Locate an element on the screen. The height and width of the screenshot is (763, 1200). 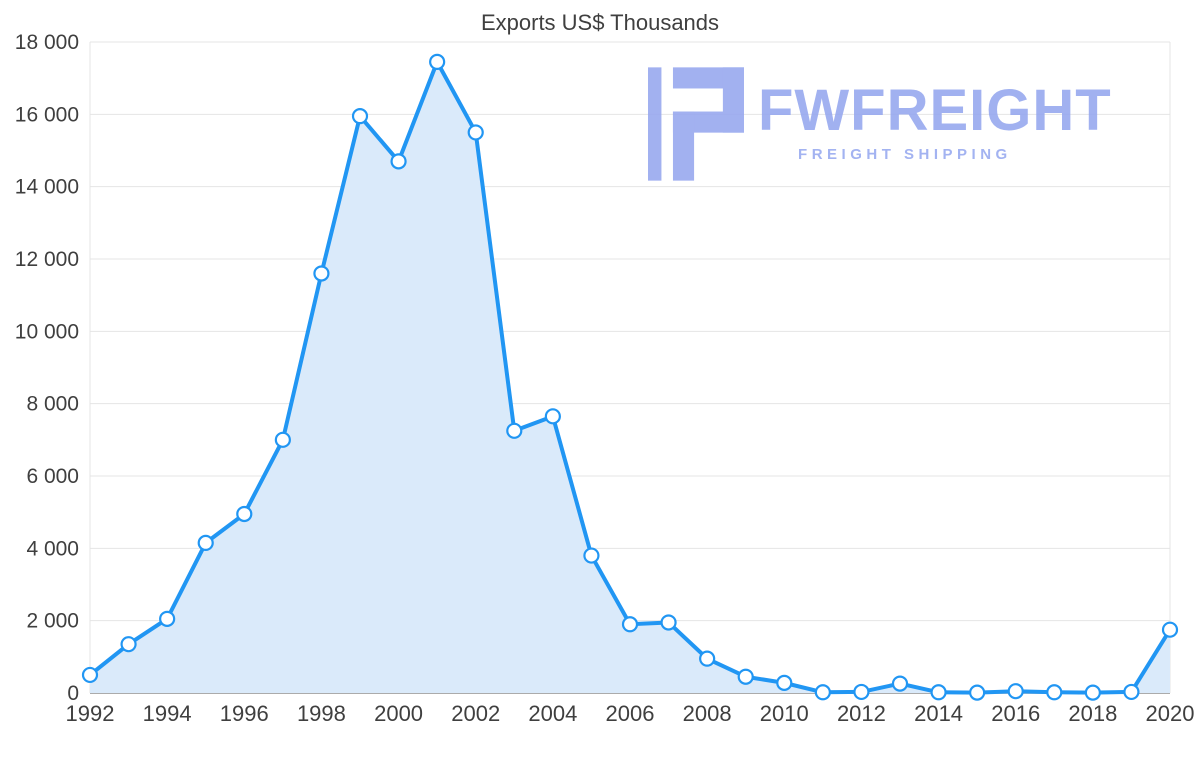
svg-text: 18 000 is located at coordinates (47, 42).